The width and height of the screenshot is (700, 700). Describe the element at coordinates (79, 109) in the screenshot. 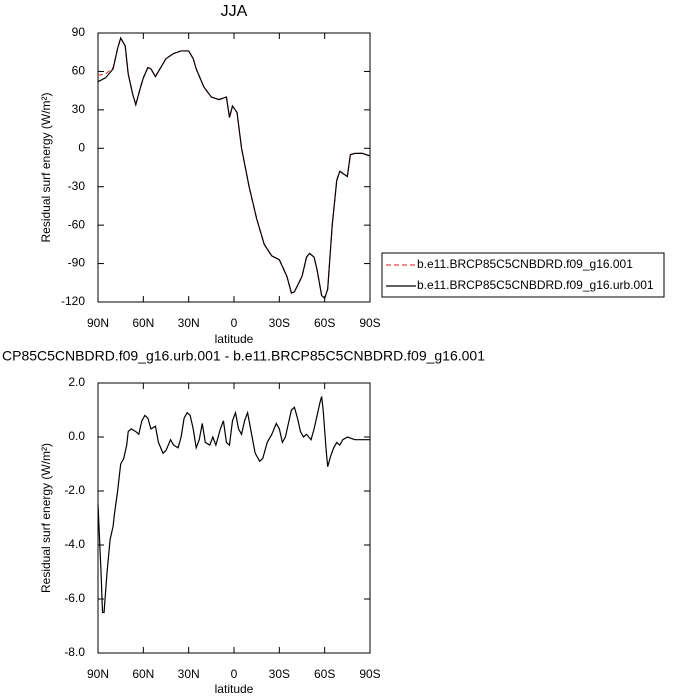

I see `y-tick-label: 30` at that location.